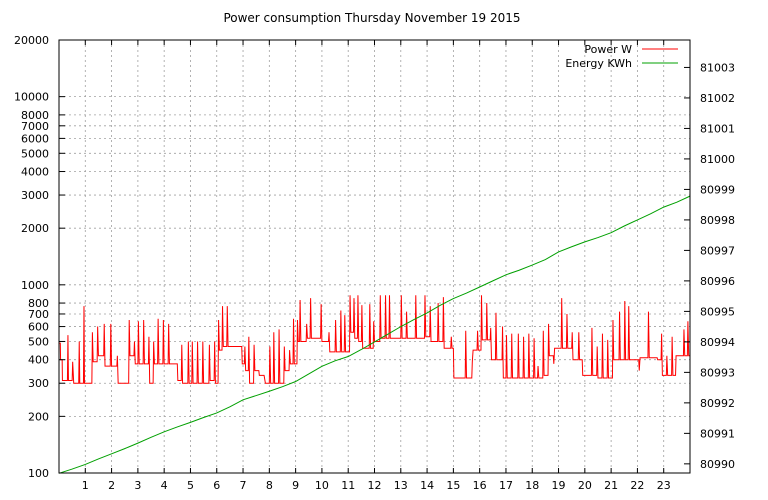 Image resolution: width=768 pixels, height=500 pixels. I want to click on y-tick-label: 700, so click(38, 314).